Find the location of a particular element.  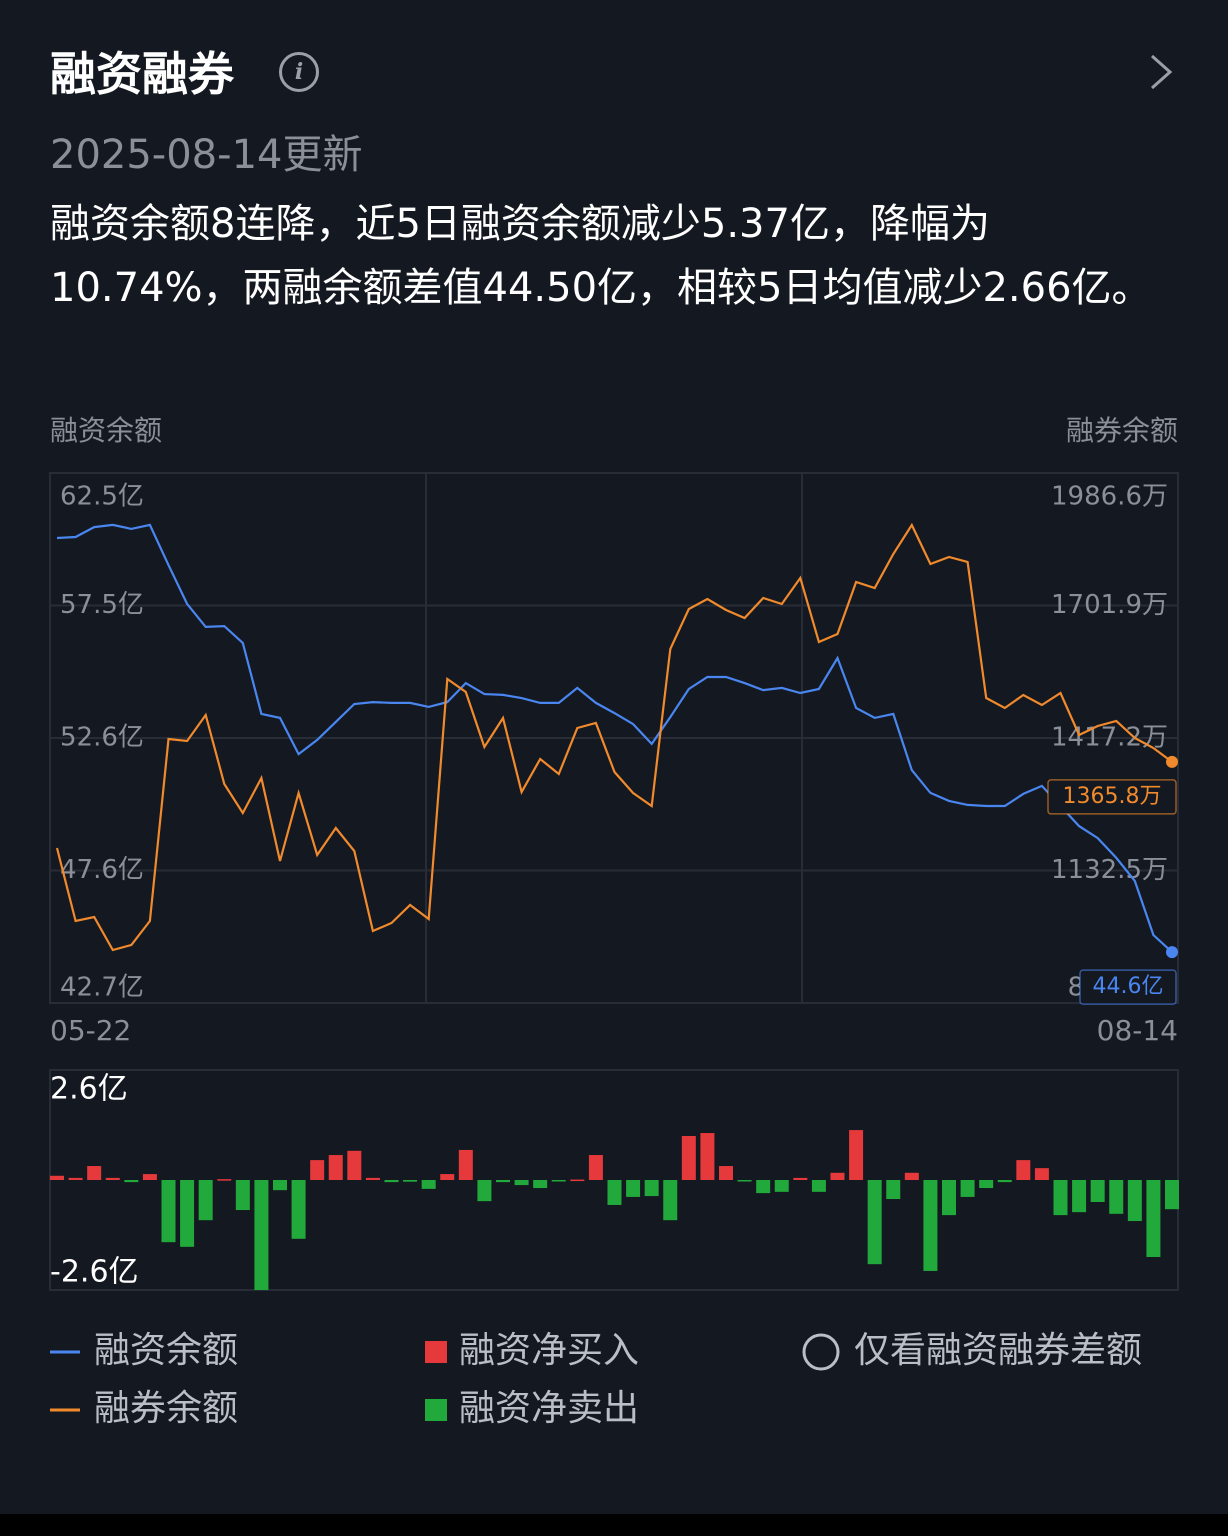

value-label: 44.6亿 is located at coordinates (1128, 986).